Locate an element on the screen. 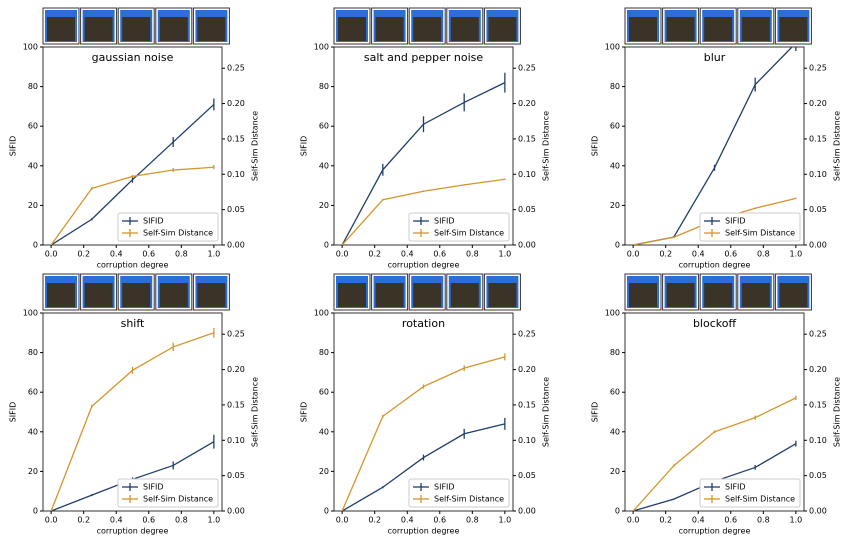  x-tick-label: 0.2 is located at coordinates (665, 254).